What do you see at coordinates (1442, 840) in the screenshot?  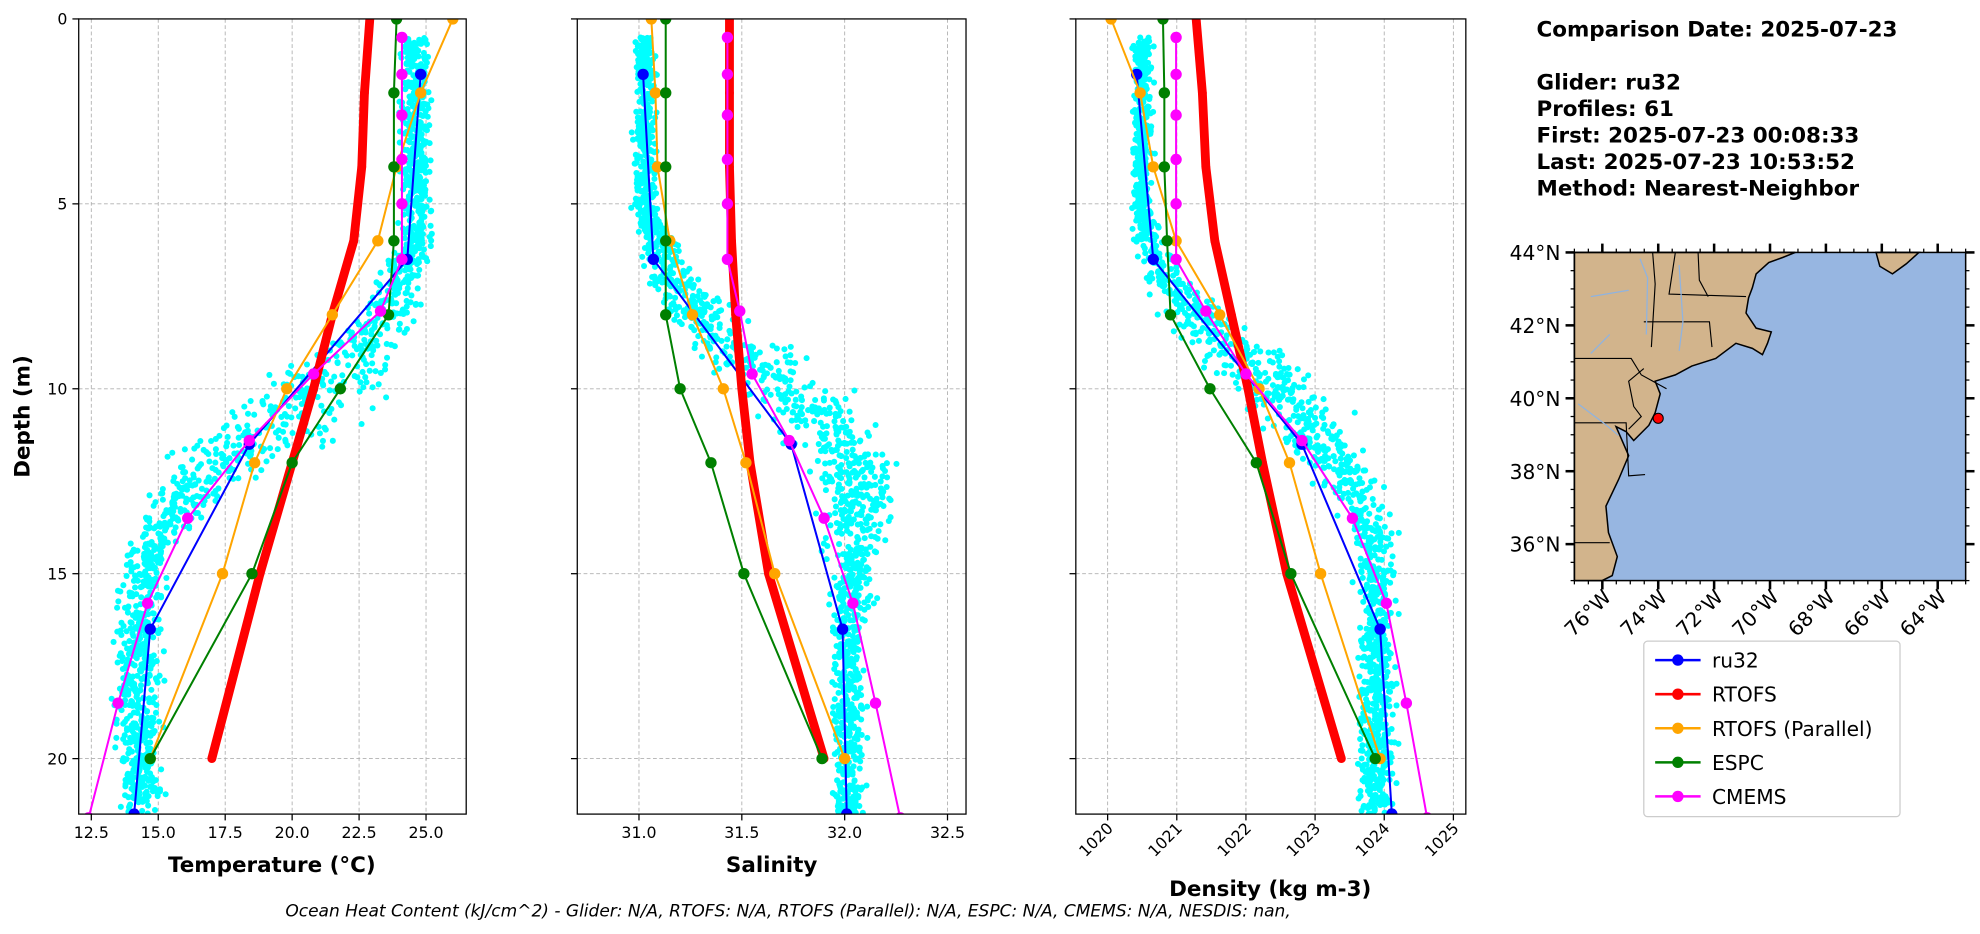 I see `x-tick-label: 1025` at bounding box center [1442, 840].